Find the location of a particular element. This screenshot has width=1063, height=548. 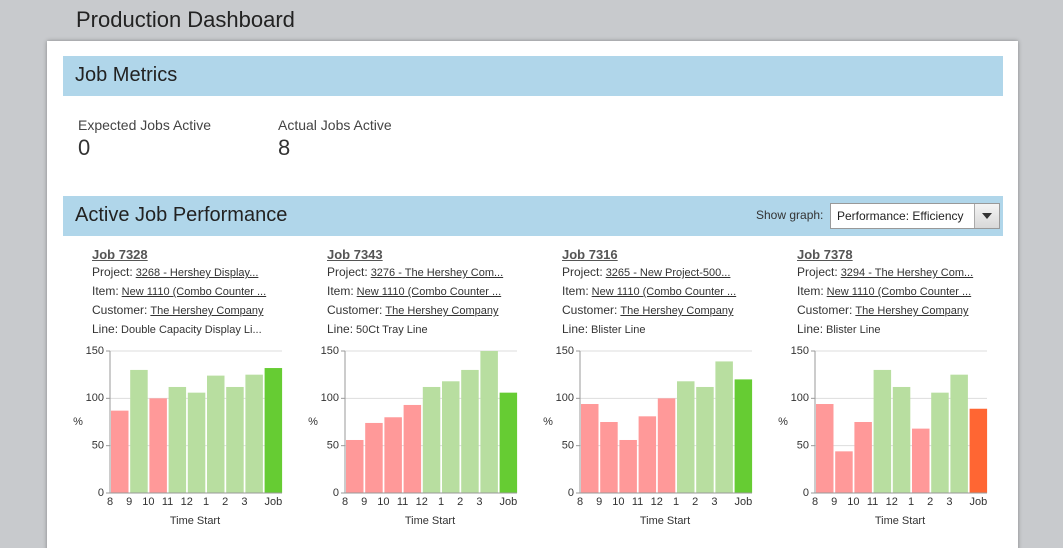

metric: Expected Jobs Active 0 is located at coordinates (144, 139).